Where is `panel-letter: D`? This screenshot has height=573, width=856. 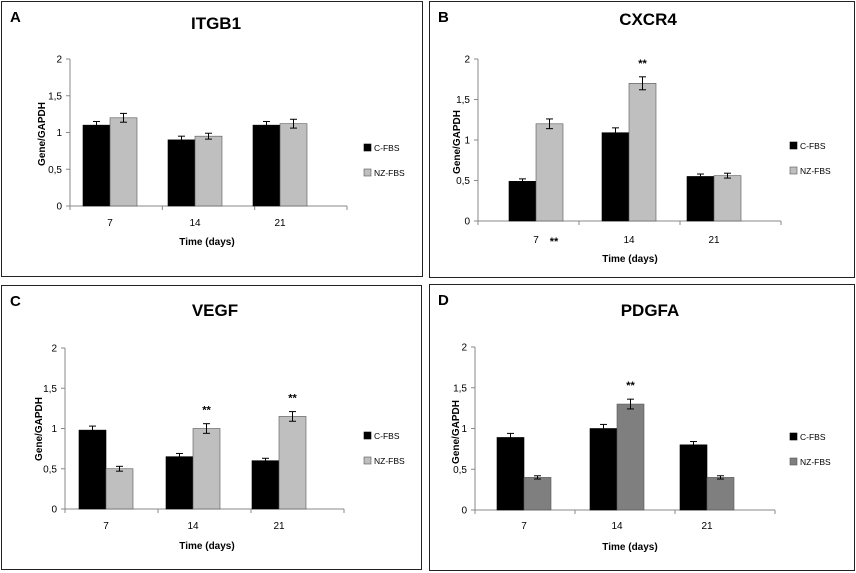 panel-letter: D is located at coordinates (443, 300).